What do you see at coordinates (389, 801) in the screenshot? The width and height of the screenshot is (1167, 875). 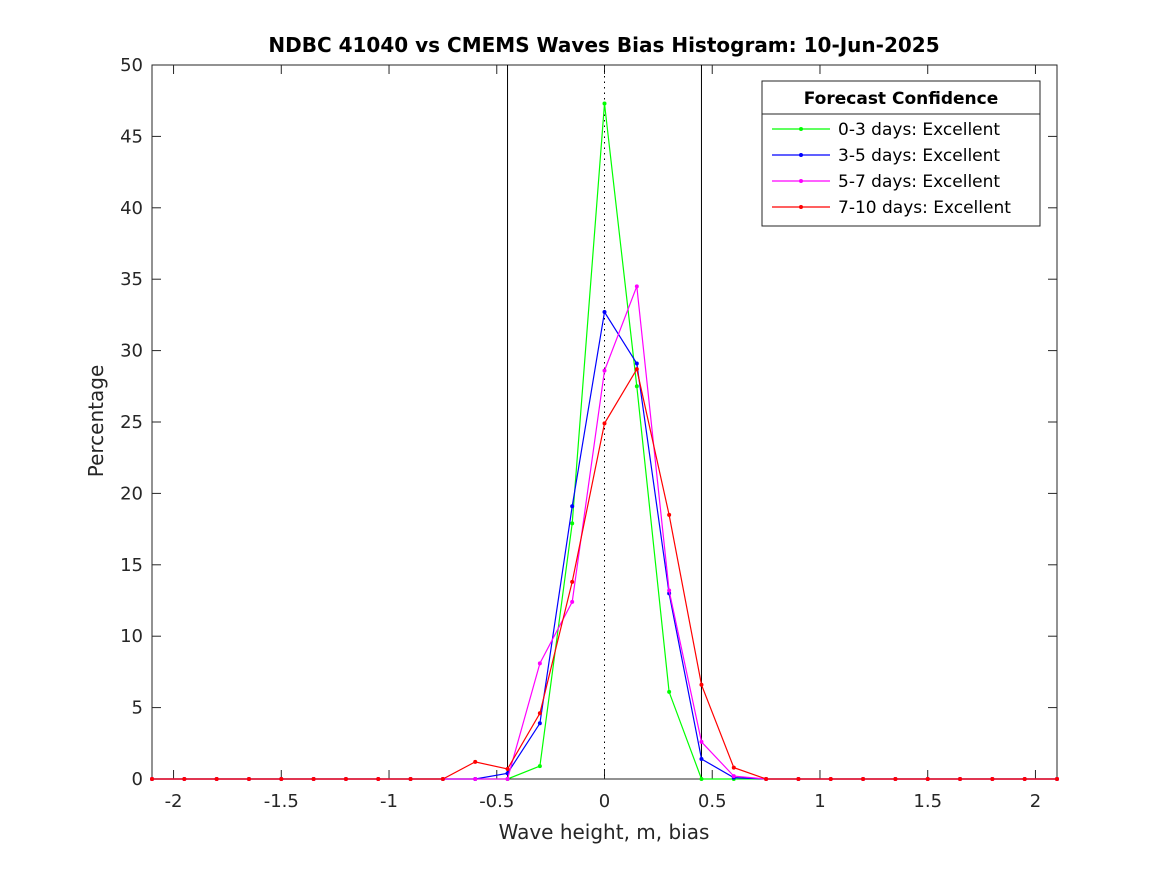 I see `x-tick-label: -1` at bounding box center [389, 801].